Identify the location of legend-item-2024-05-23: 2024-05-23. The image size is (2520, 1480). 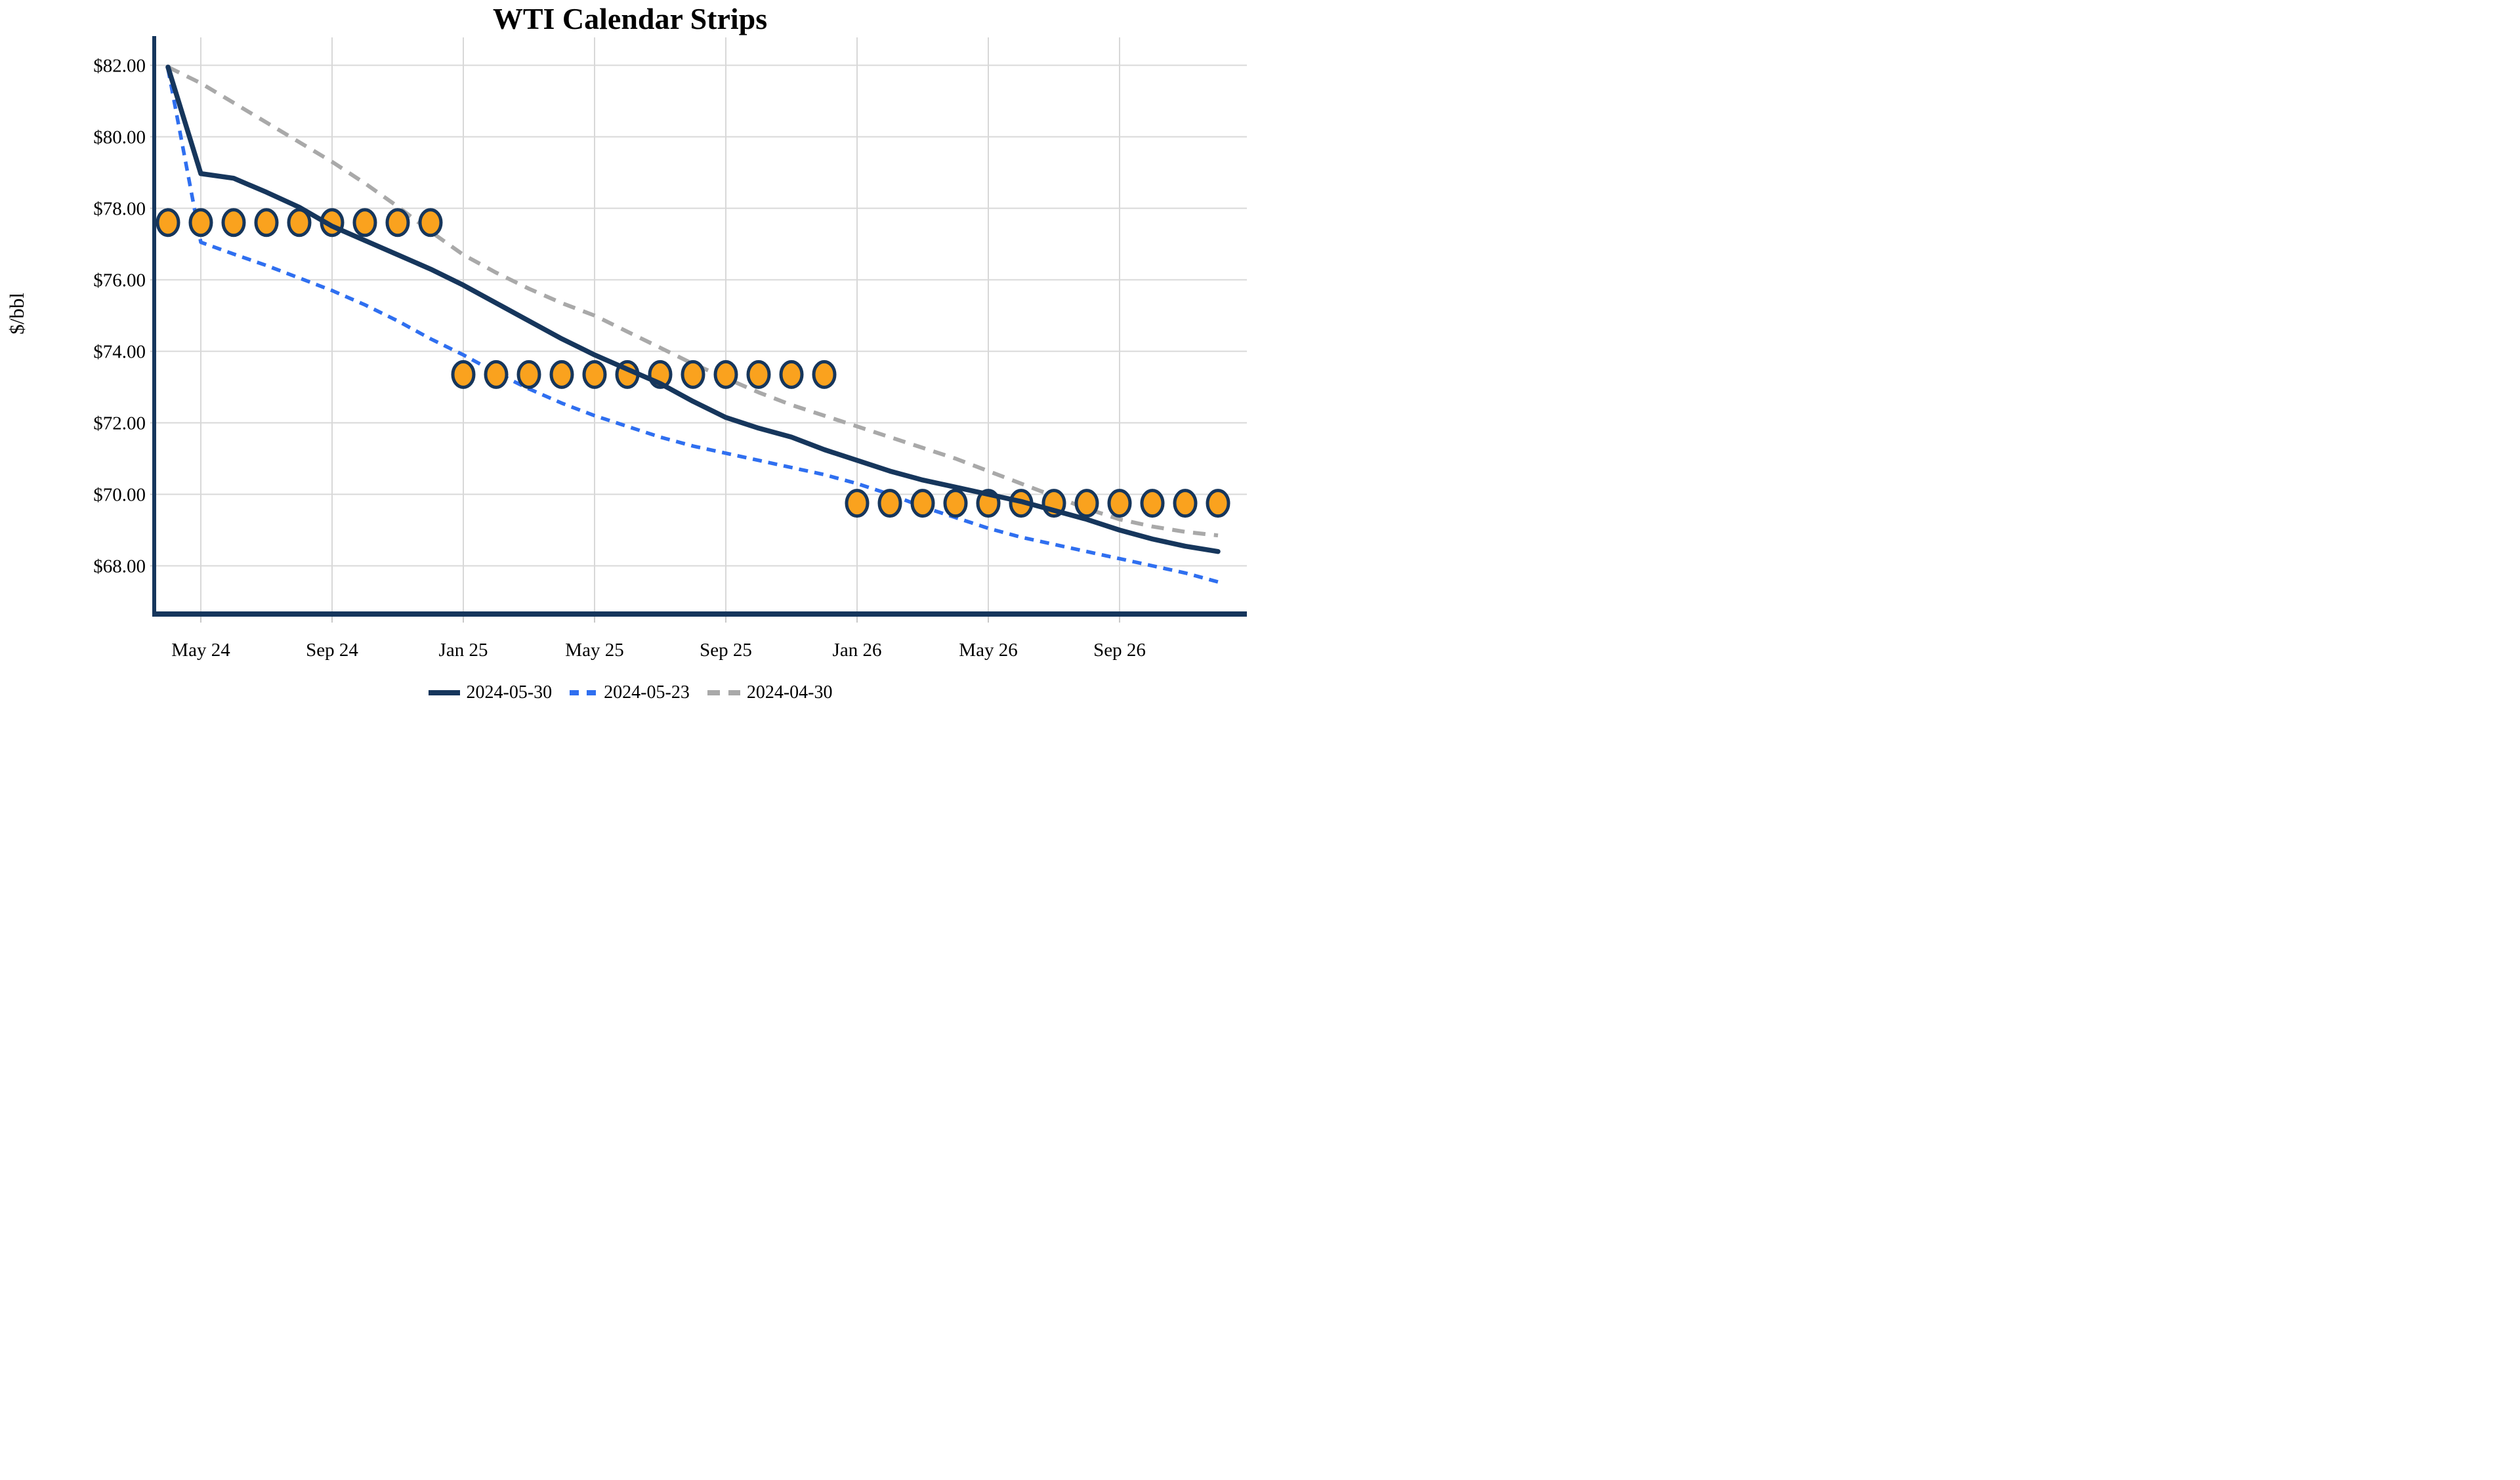
(629, 692).